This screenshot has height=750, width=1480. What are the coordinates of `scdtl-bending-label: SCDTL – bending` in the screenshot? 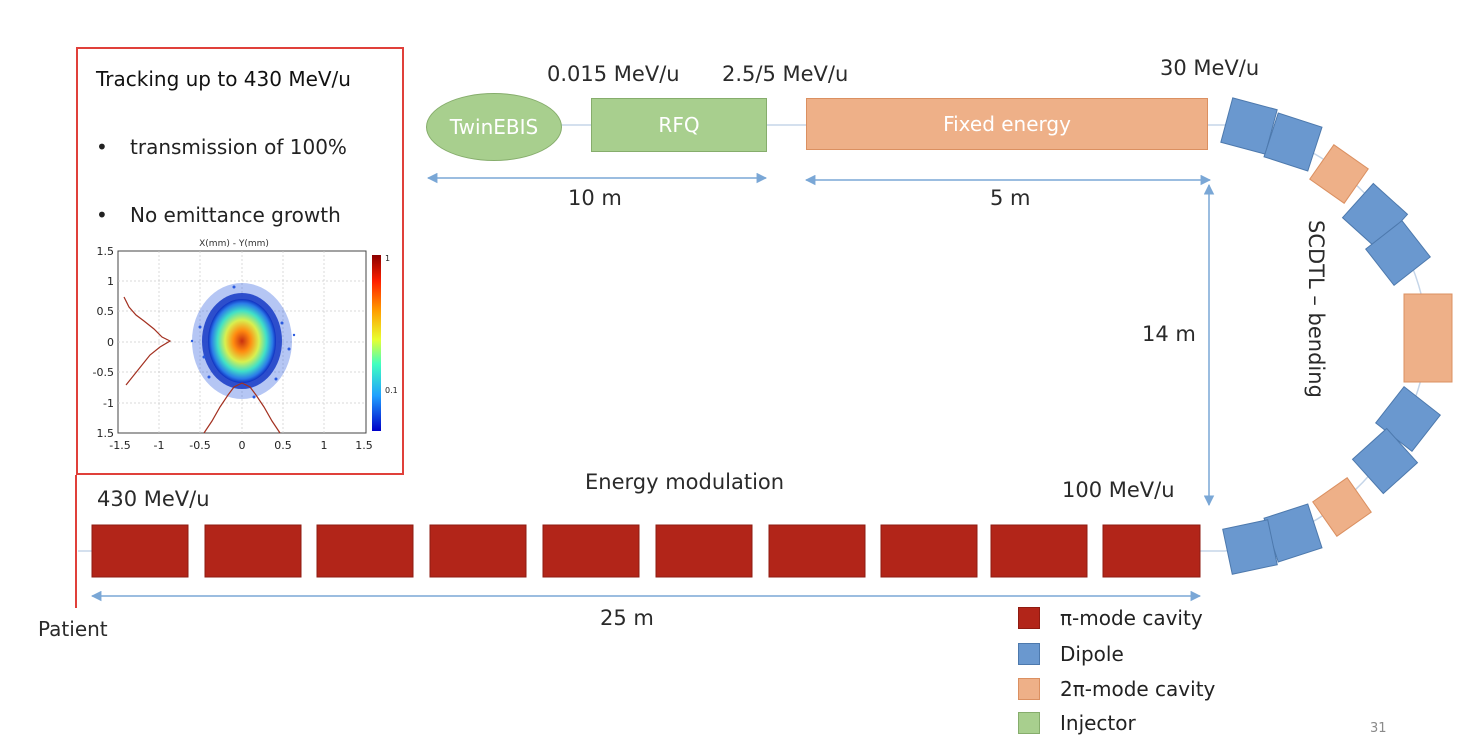 It's located at (1316, 309).